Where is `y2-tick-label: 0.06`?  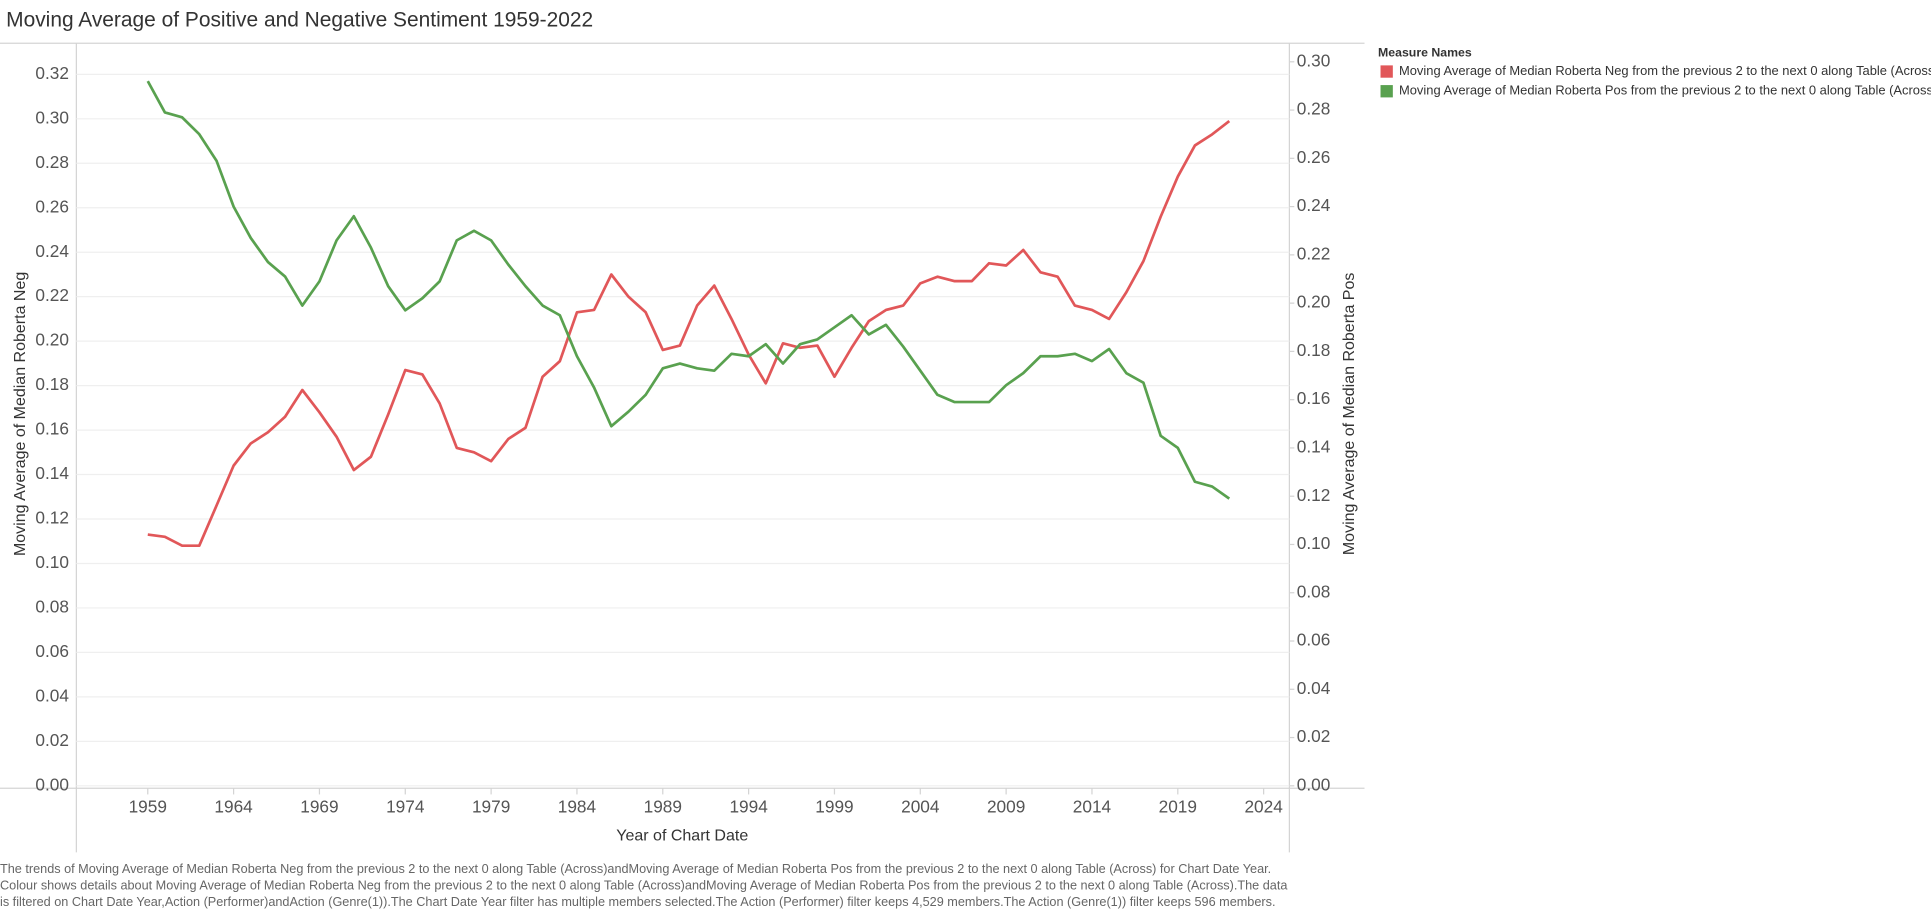 y2-tick-label: 0.06 is located at coordinates (1314, 640).